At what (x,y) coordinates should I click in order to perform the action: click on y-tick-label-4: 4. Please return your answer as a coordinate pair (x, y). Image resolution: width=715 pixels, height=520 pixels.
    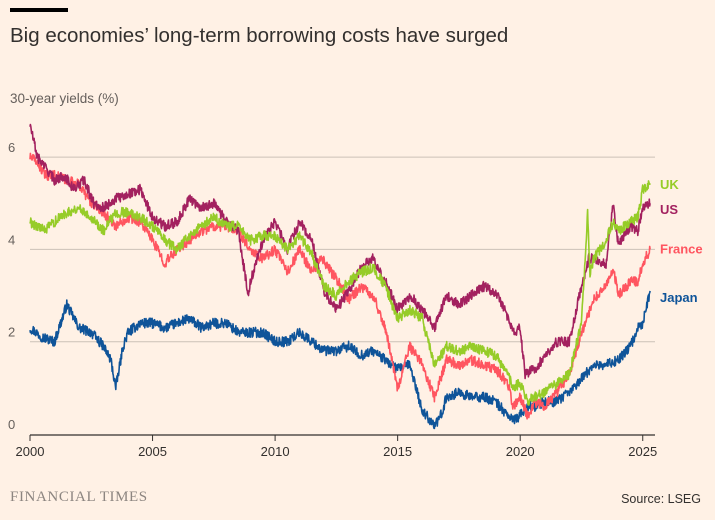
    Looking at the image, I should click on (11, 239).